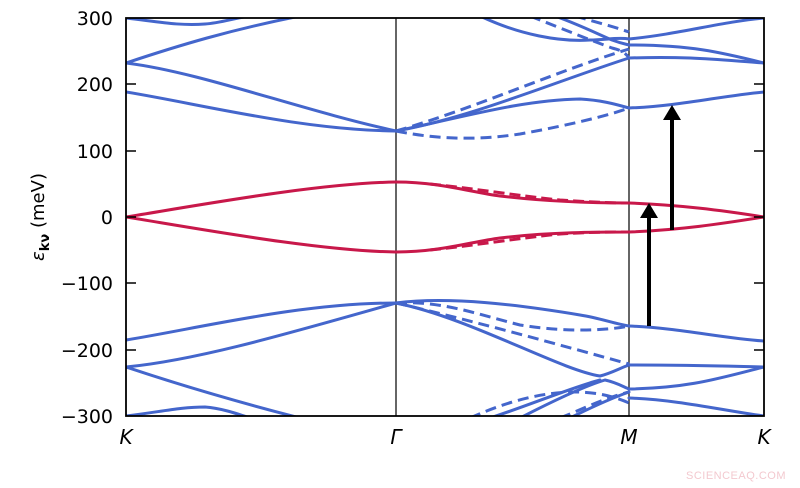  I want to click on xtick-Gamma: Γ, so click(396, 437).